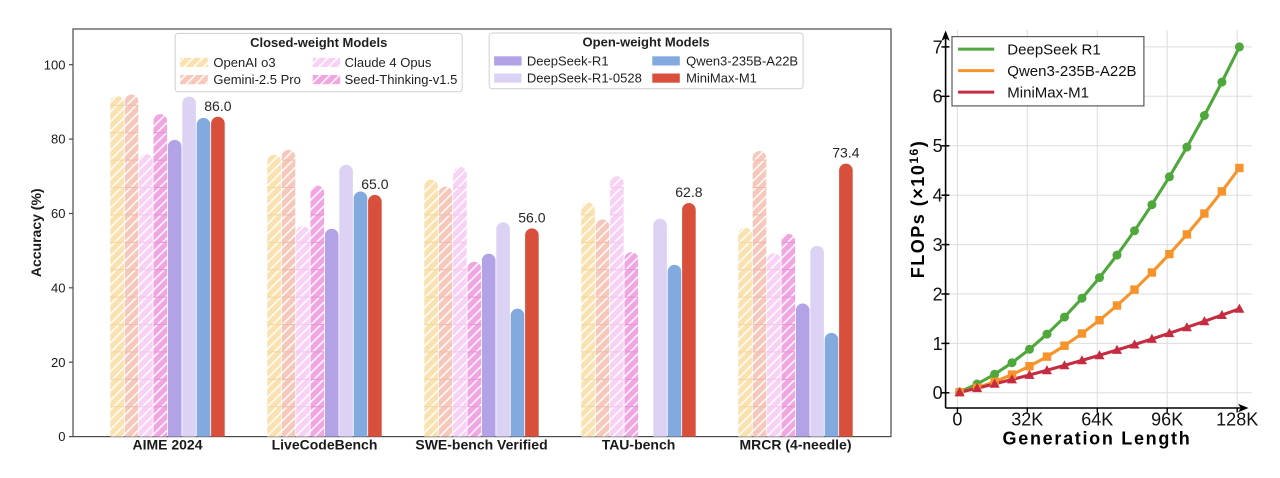 The width and height of the screenshot is (1280, 478). Describe the element at coordinates (938, 196) in the screenshot. I see `svg-text: 4` at that location.